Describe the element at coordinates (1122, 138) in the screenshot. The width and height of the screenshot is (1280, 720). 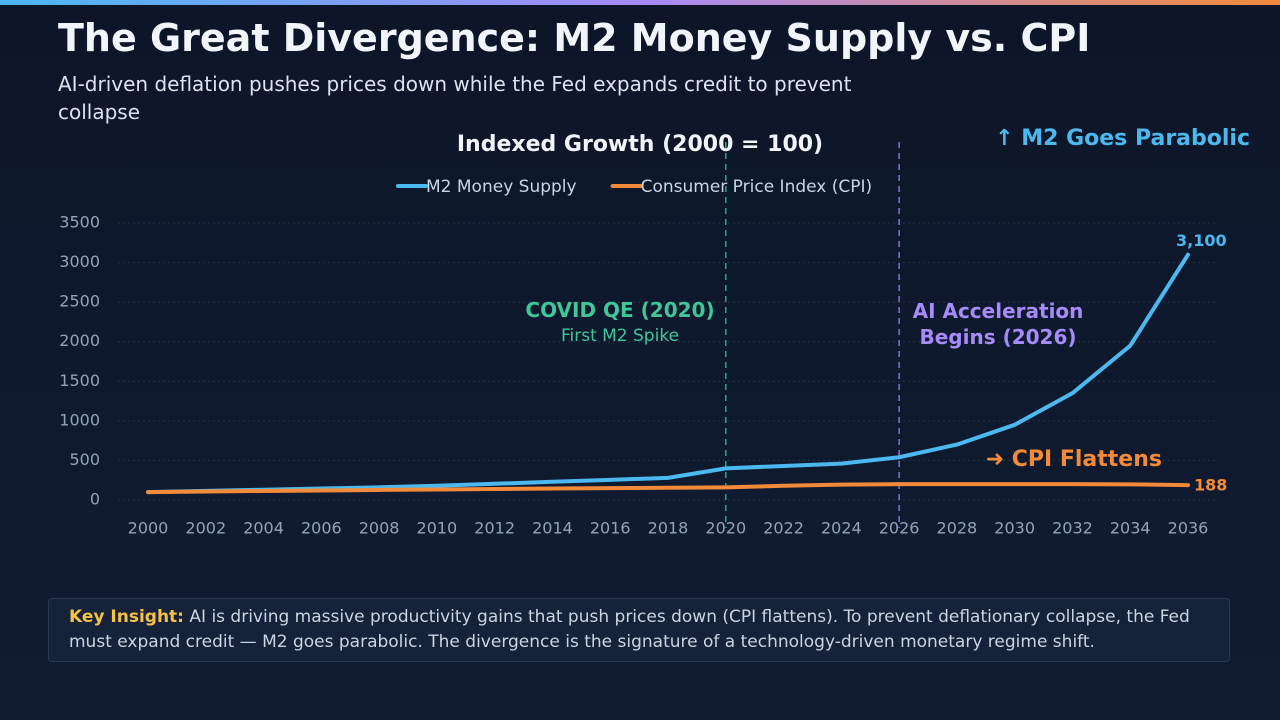
I see `annotation: ↑ M2 Goes Parabolic` at that location.